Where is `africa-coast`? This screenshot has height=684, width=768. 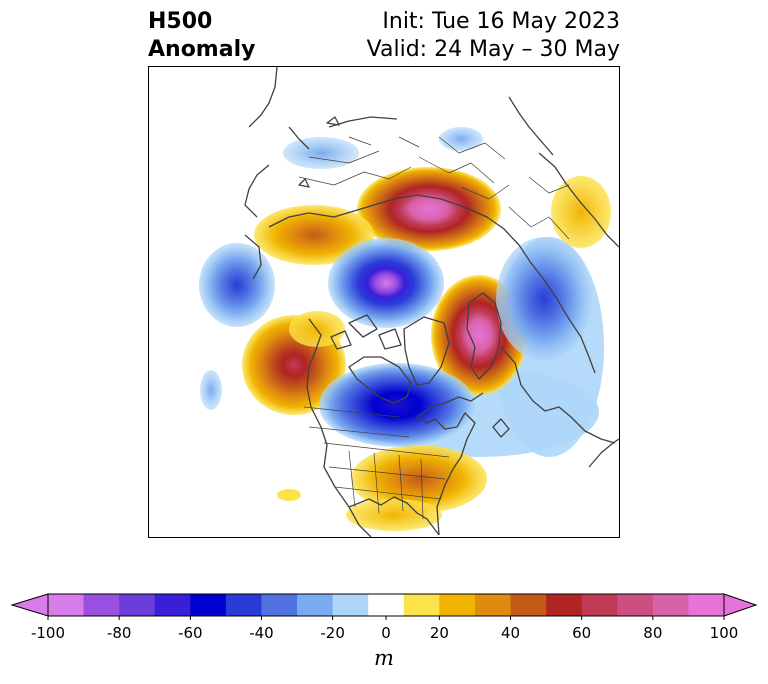
africa-coast is located at coordinates (603, 453).